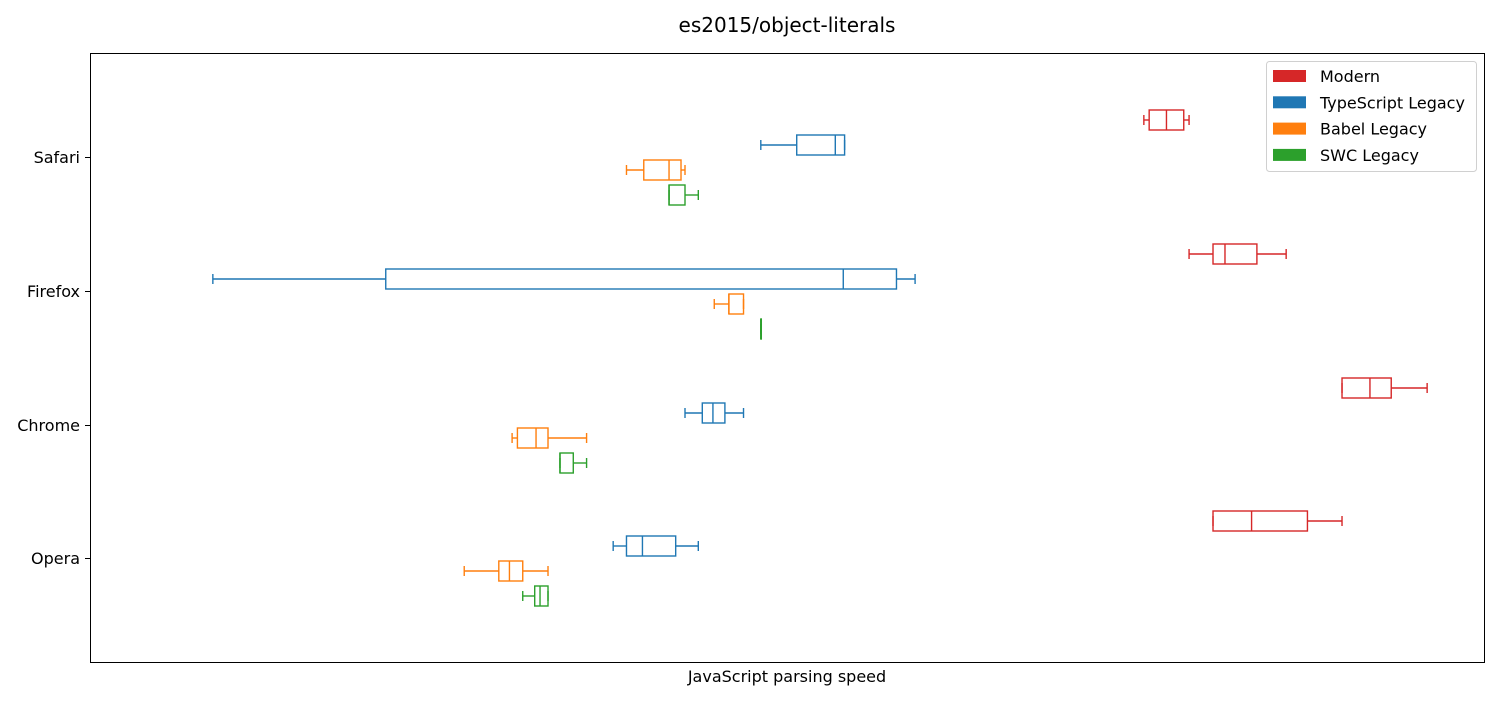 The image size is (1500, 704). Describe the element at coordinates (48, 425) in the screenshot. I see `y-tick-label-chrome: Chrome` at that location.